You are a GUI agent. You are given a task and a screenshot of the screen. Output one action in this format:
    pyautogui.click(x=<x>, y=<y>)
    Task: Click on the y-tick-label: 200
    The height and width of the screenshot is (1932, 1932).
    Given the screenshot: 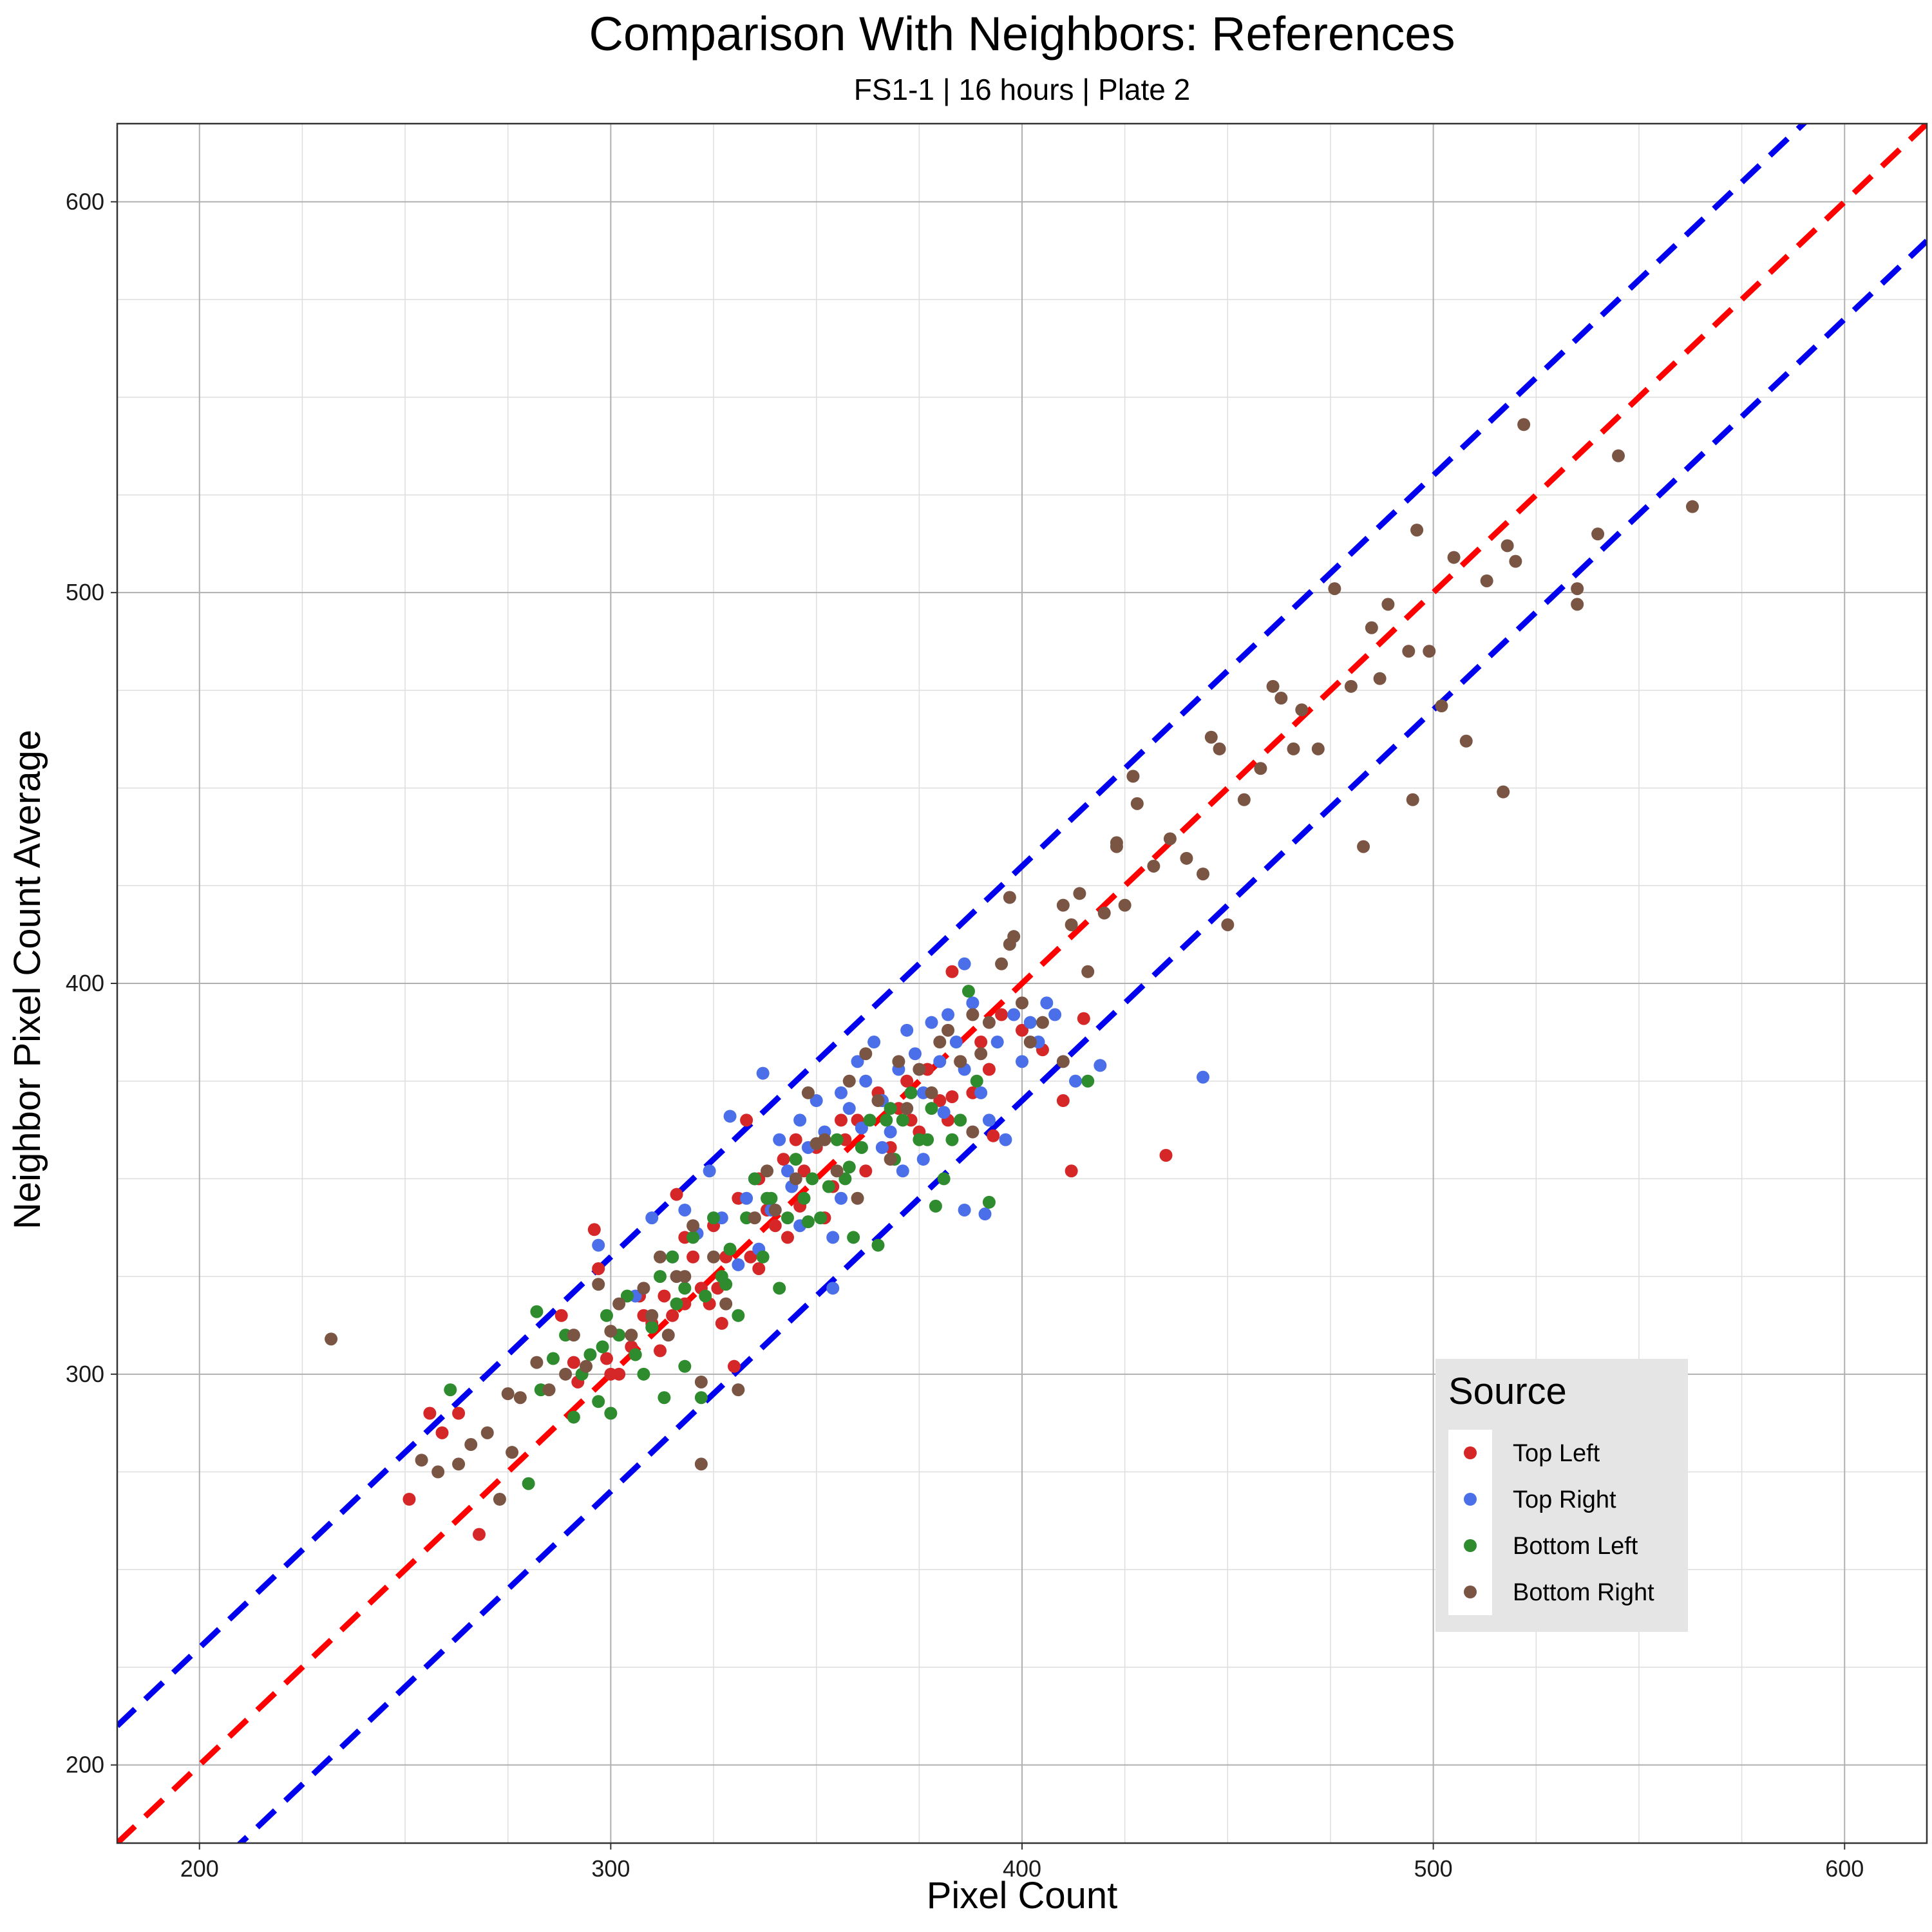 What is the action you would take?
    pyautogui.click(x=85, y=1765)
    